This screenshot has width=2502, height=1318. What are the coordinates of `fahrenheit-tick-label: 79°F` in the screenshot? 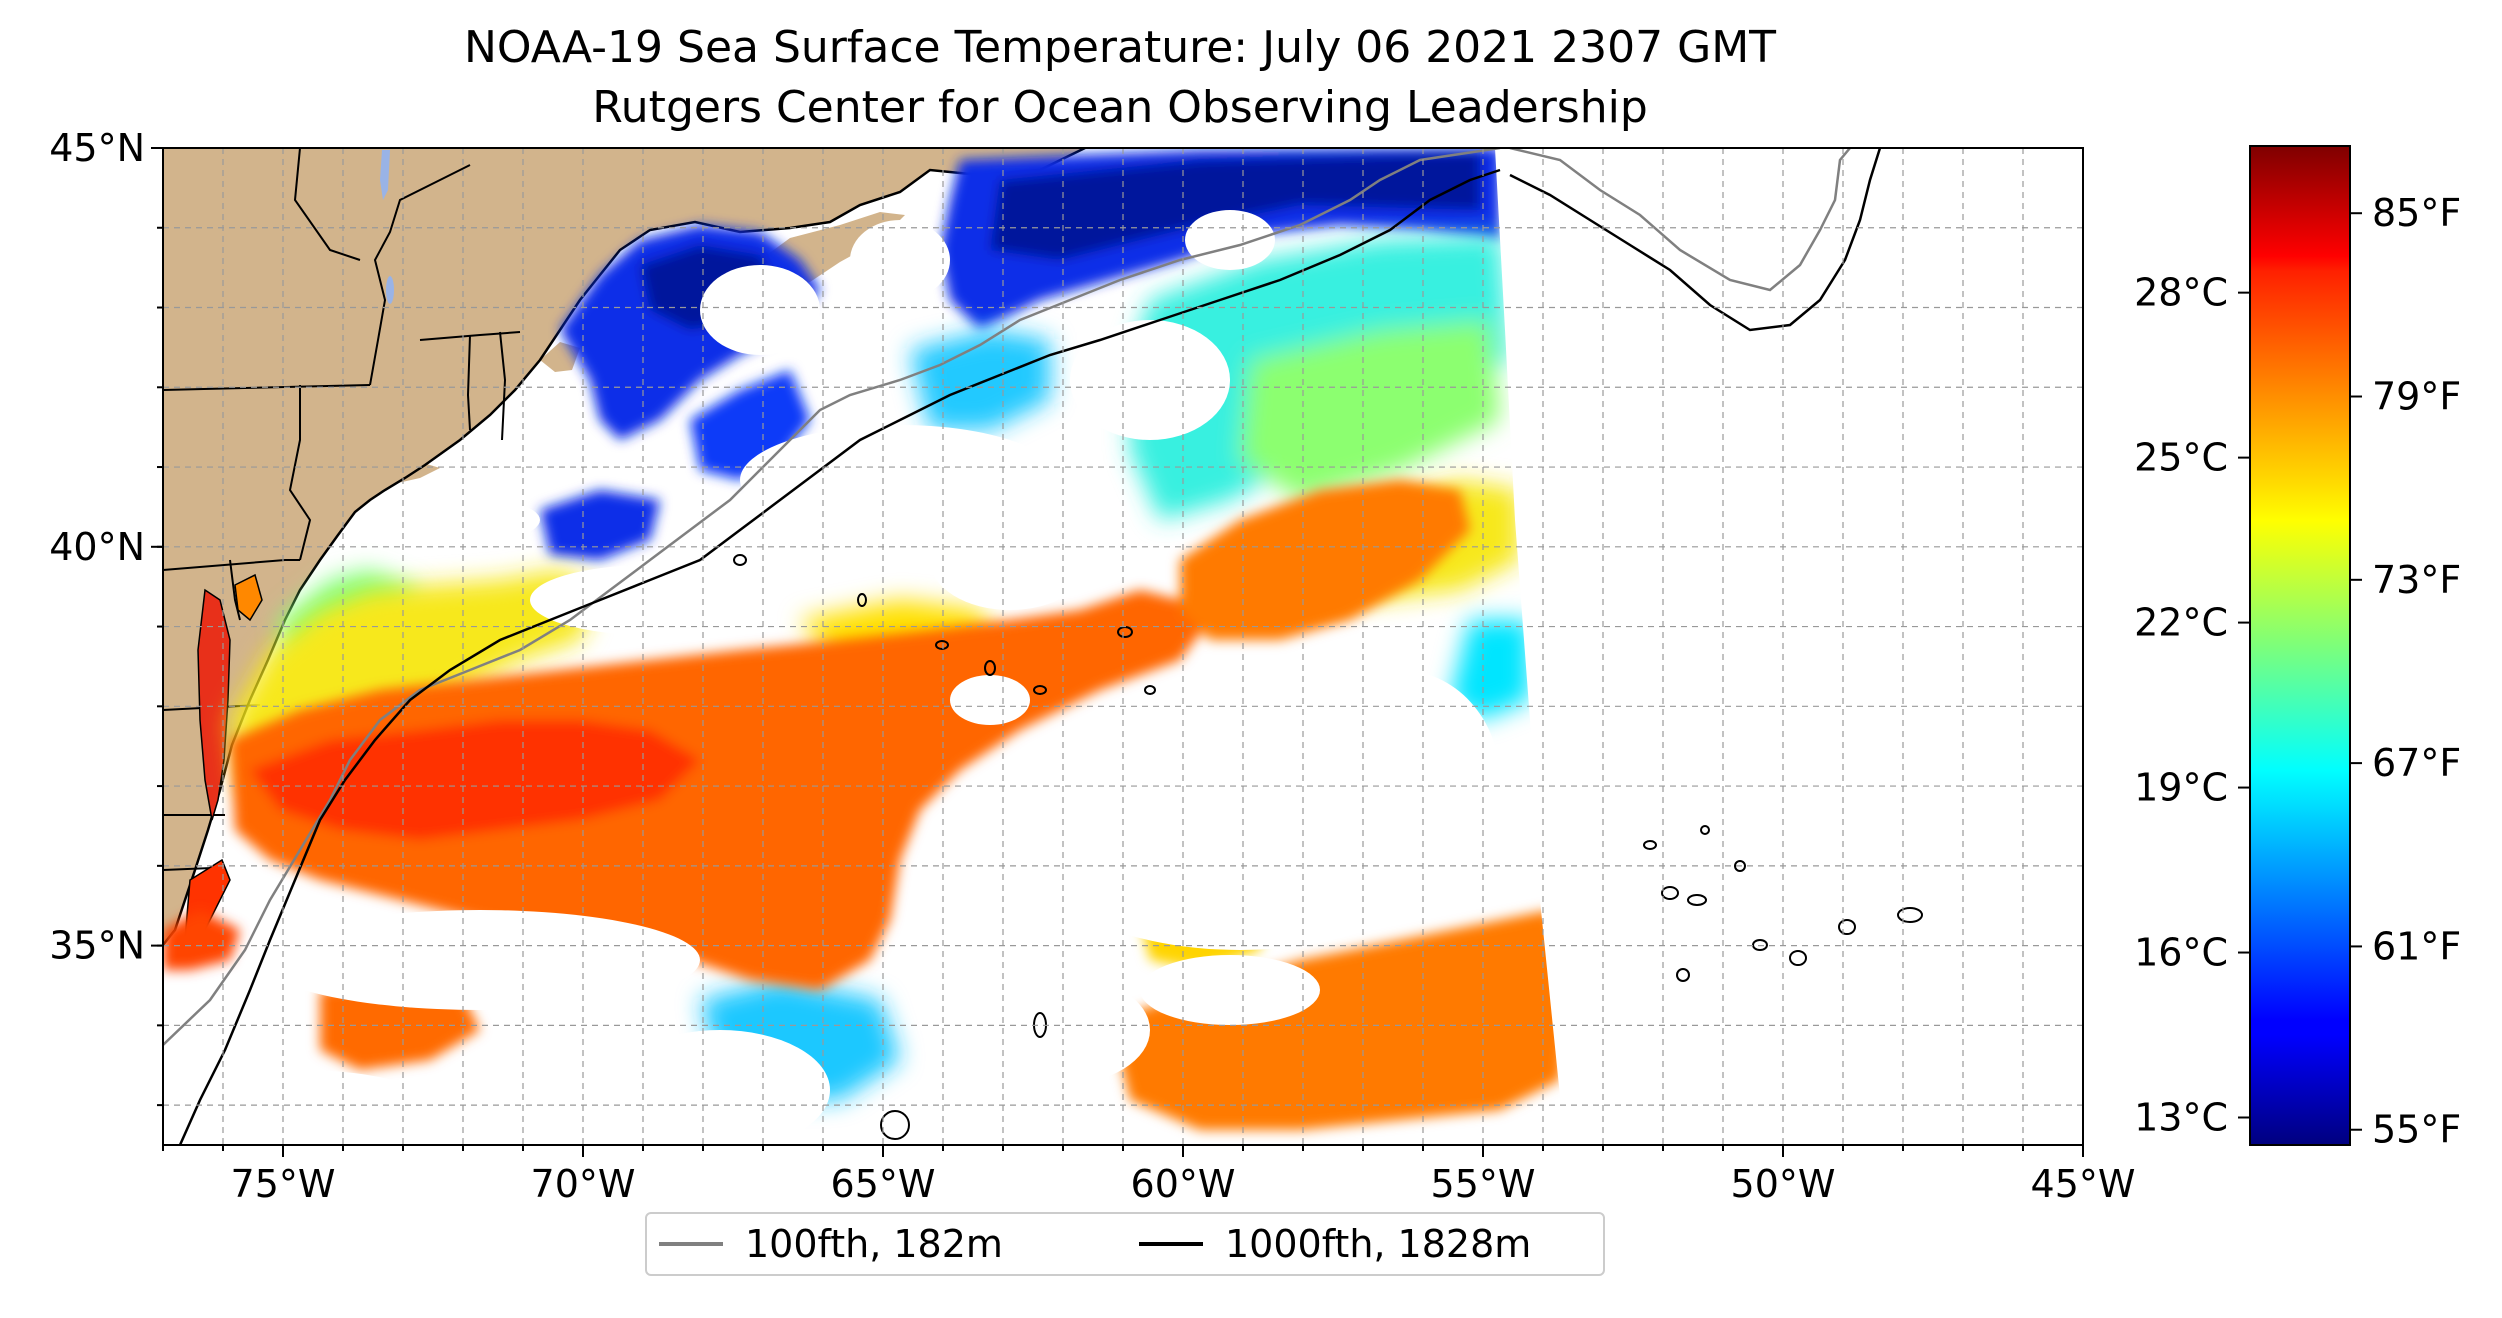 It's located at (2416, 397).